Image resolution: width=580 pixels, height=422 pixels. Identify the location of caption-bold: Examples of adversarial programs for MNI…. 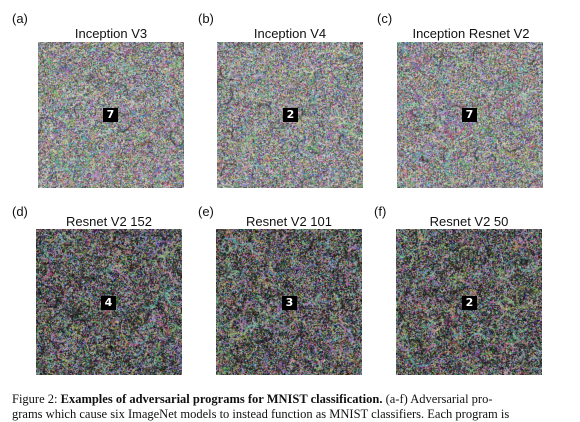
(221, 399).